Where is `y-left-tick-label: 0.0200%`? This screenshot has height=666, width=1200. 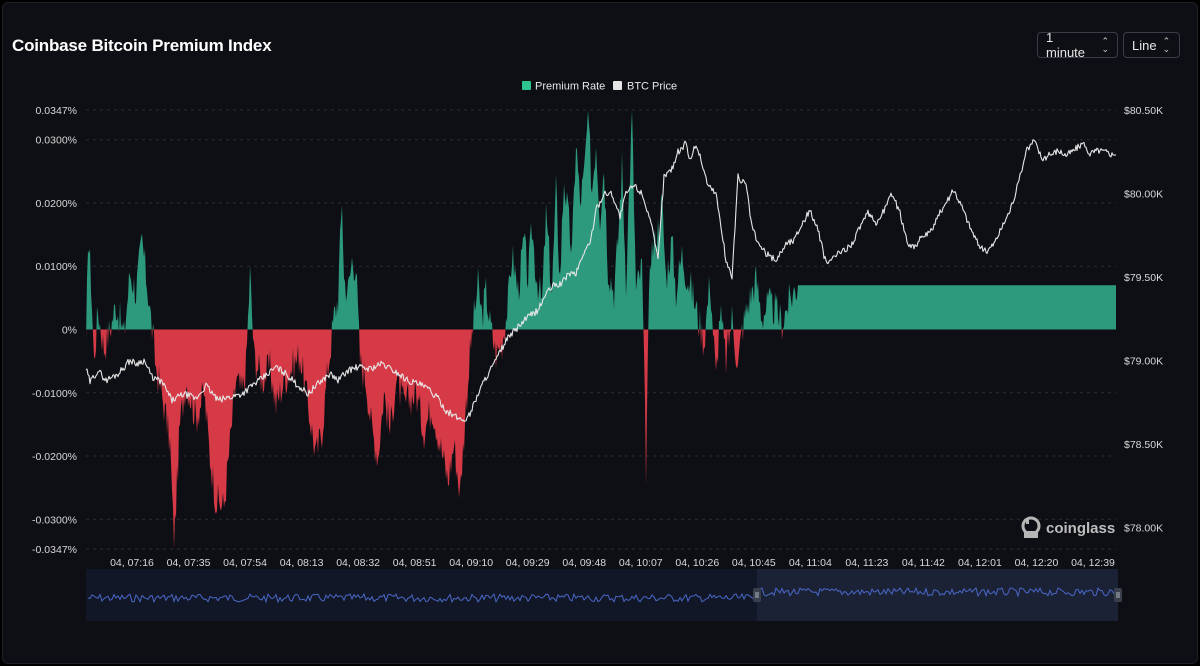
y-left-tick-label: 0.0200% is located at coordinates (56, 204).